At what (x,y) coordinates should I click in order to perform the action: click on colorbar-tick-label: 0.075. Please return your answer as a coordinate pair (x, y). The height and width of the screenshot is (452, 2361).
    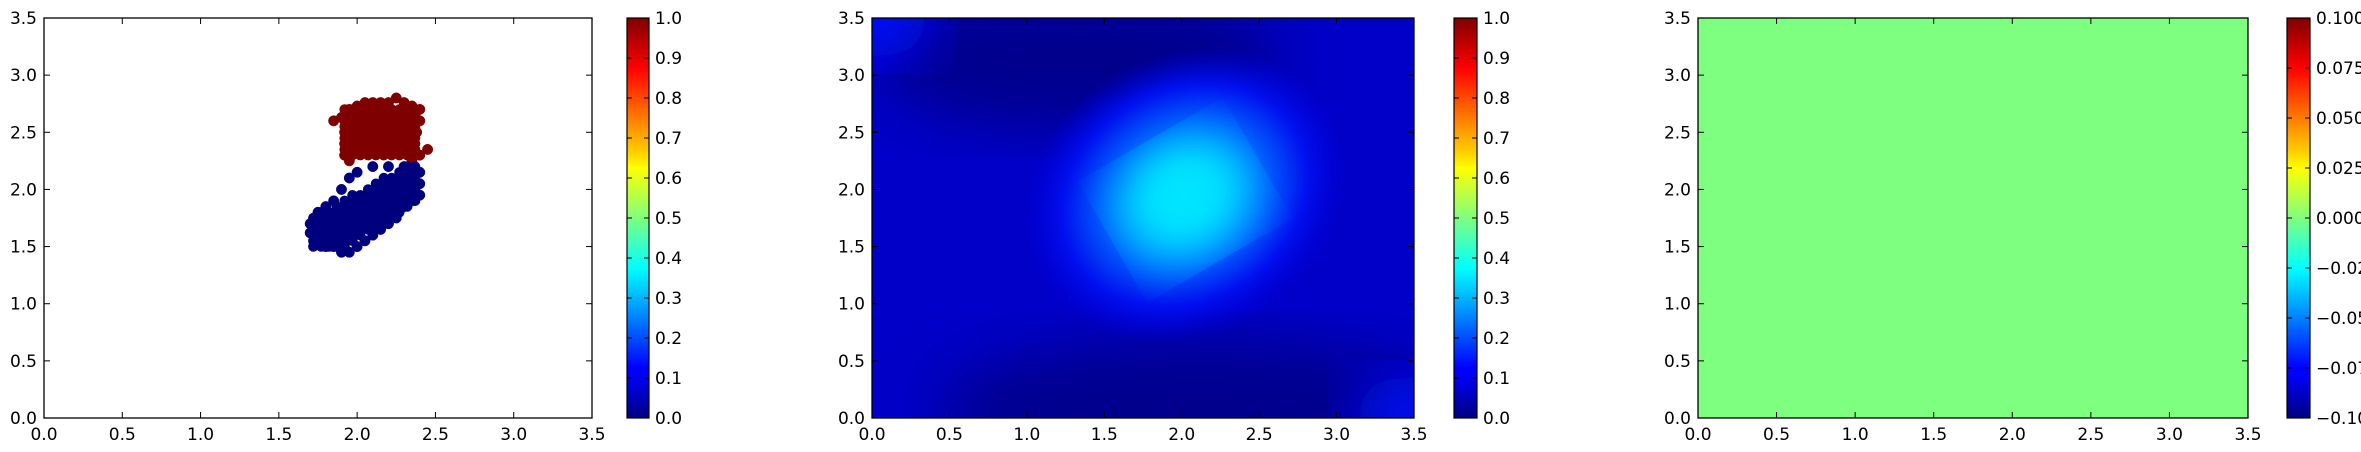
    Looking at the image, I should click on (2338, 69).